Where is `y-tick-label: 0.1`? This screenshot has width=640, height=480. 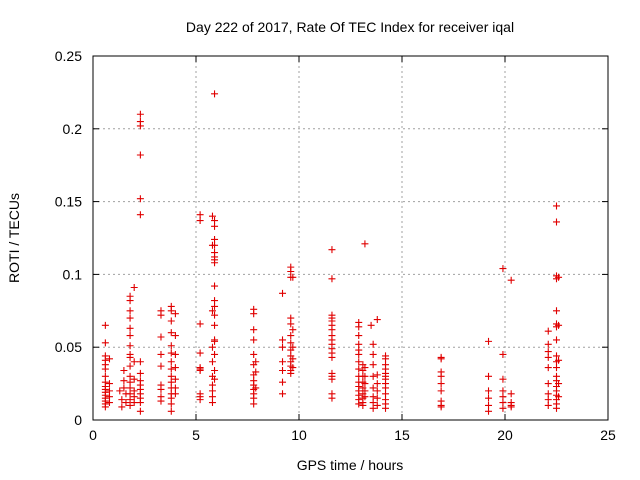
y-tick-label: 0.1 is located at coordinates (73, 274).